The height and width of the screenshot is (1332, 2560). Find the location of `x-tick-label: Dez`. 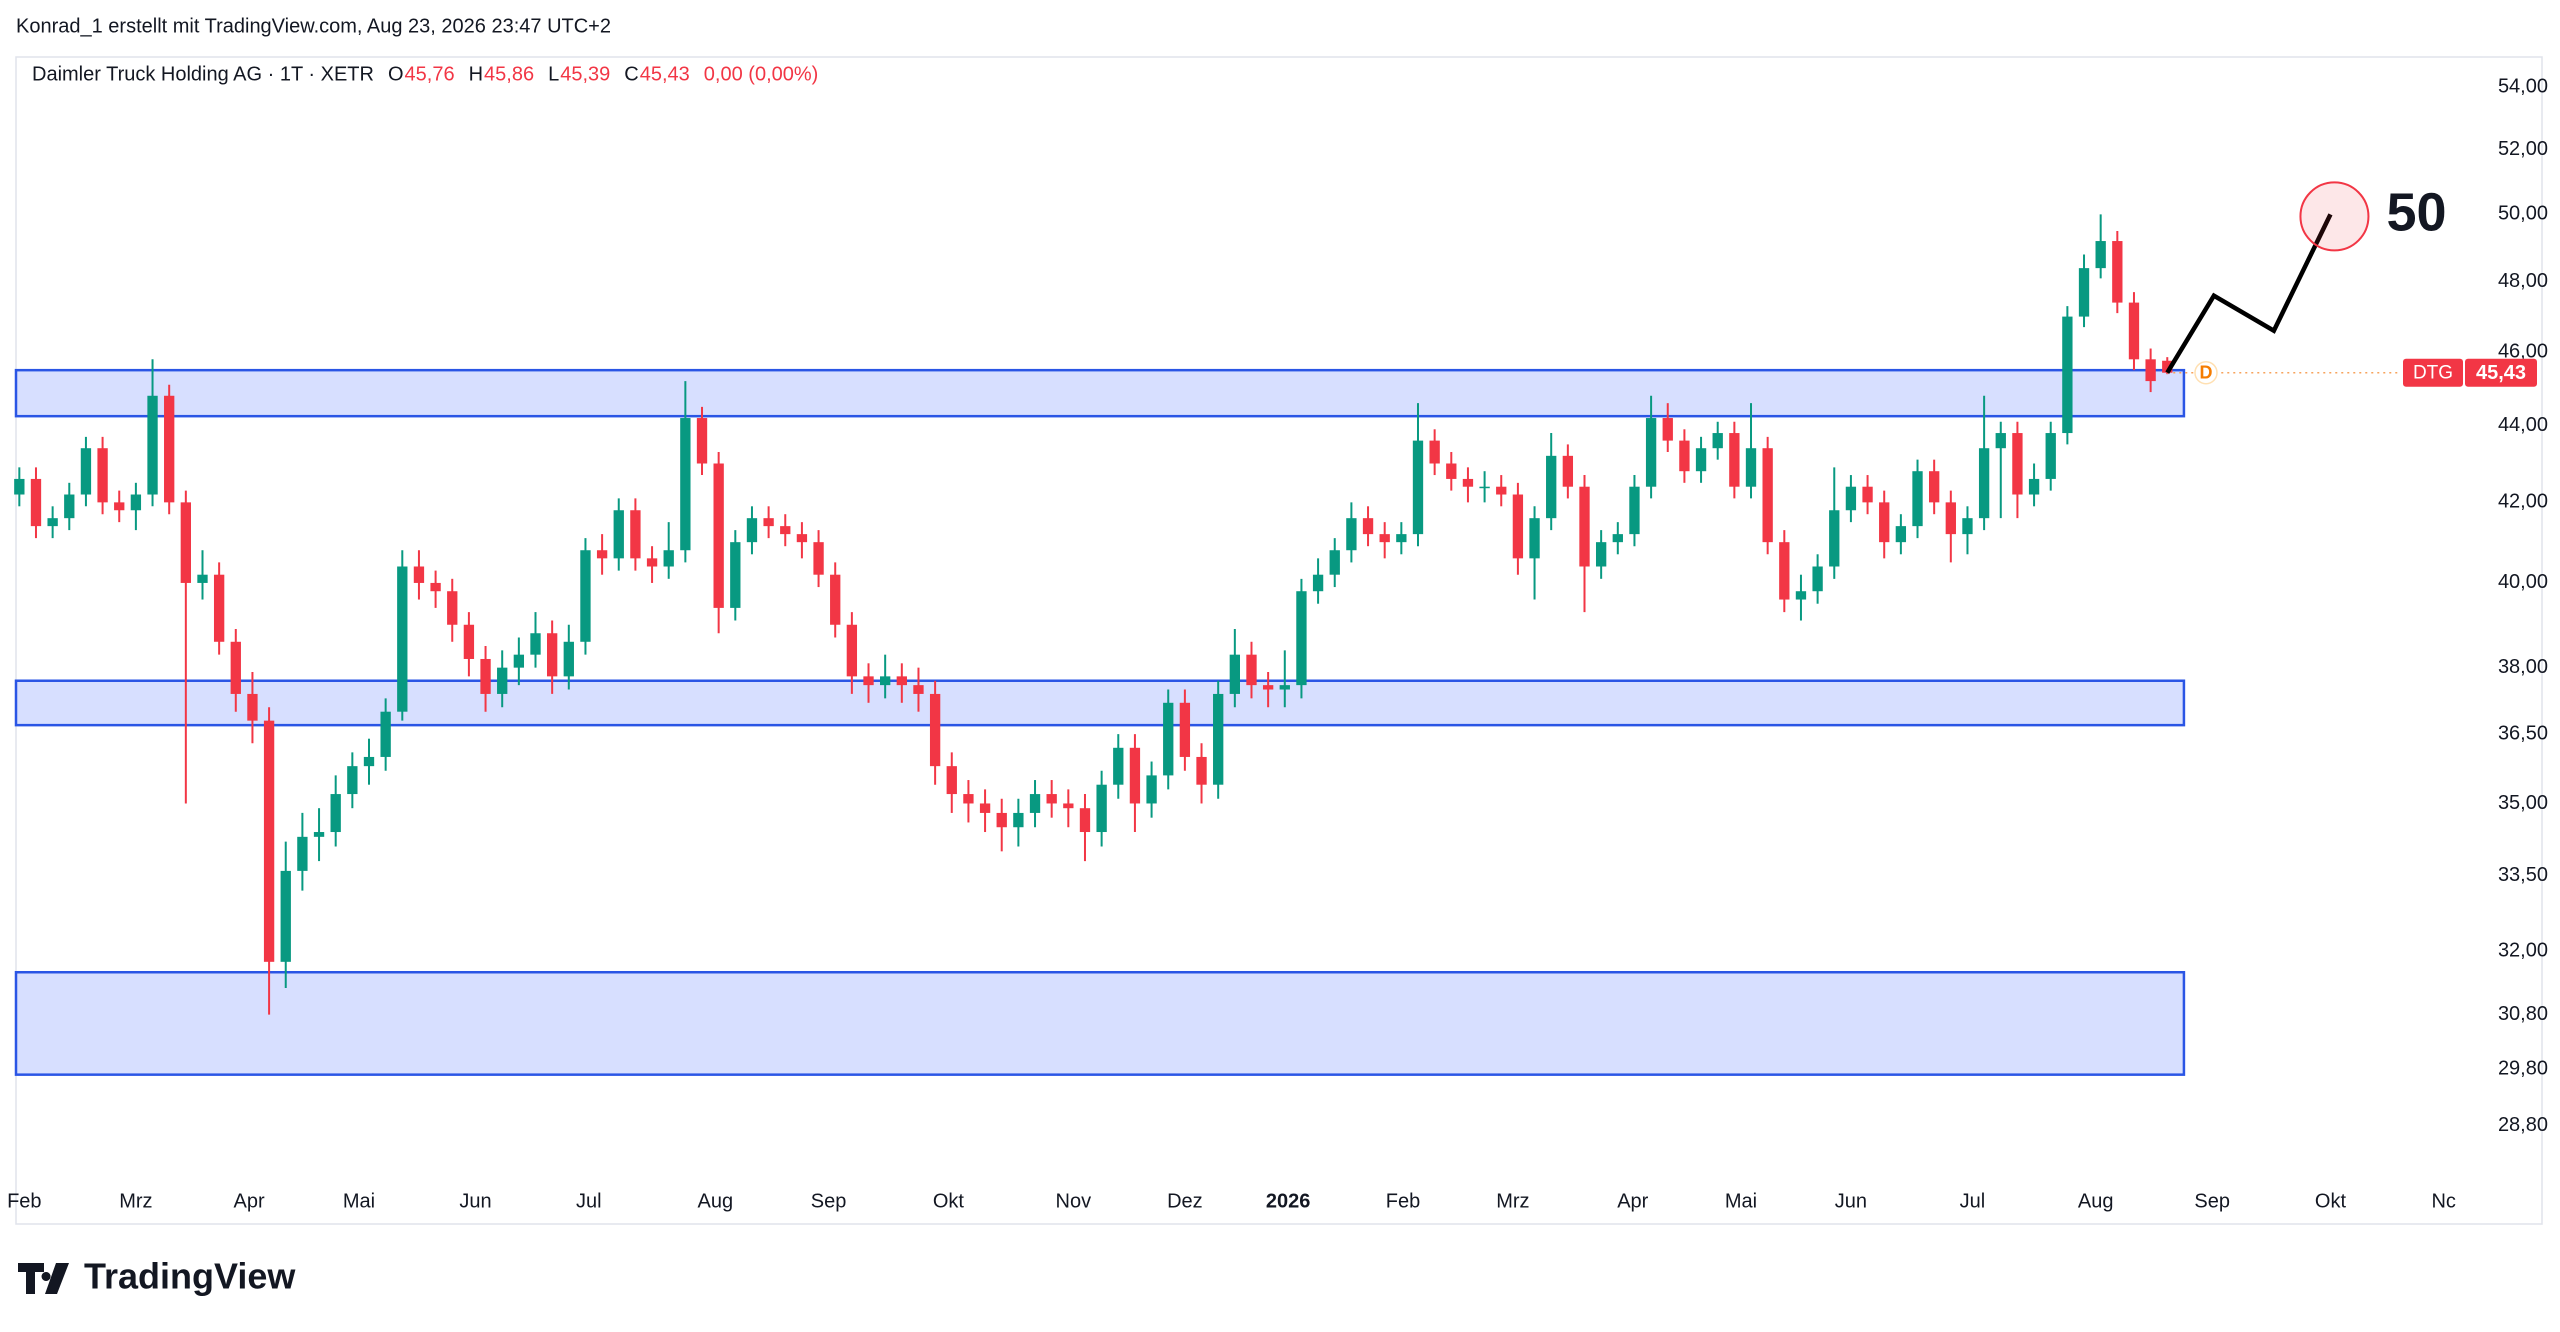

x-tick-label: Dez is located at coordinates (1185, 1201).